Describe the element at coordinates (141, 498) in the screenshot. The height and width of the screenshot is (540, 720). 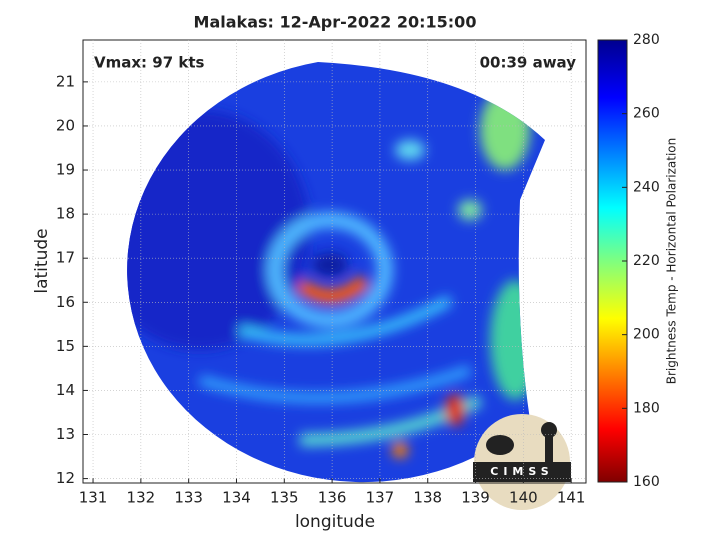
I see `x-tick-label: 132` at that location.